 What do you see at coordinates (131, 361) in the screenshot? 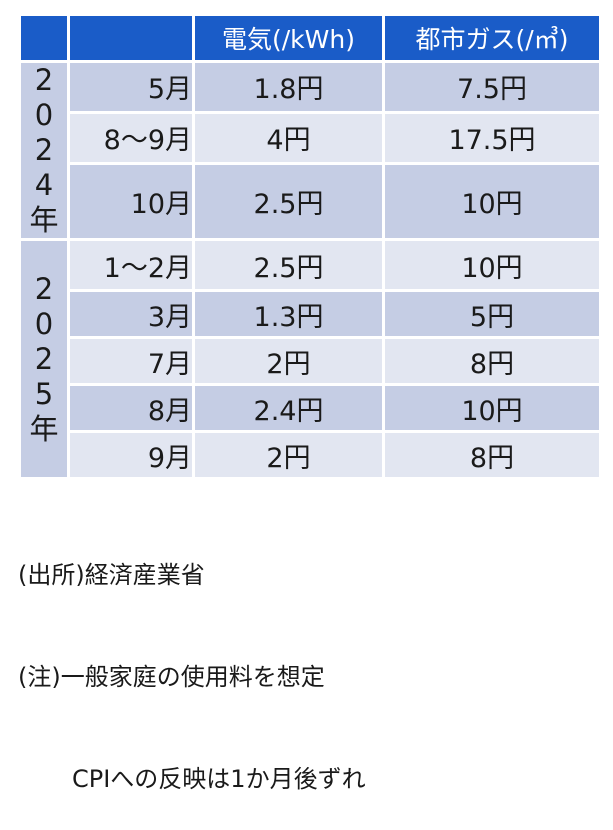
I see `month-cell: 7月` at bounding box center [131, 361].